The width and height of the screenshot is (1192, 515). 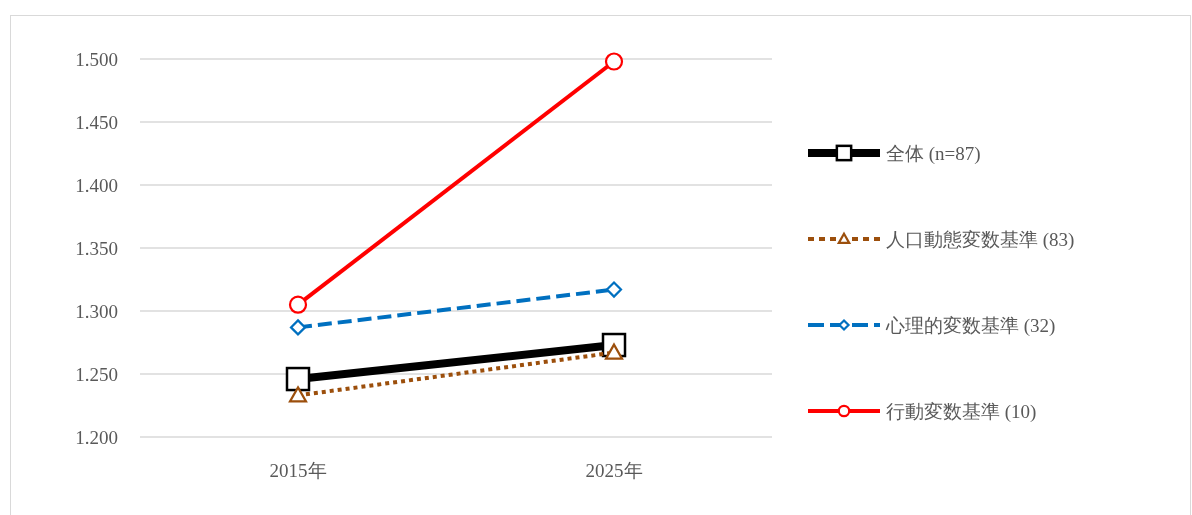 I want to click on y-tick-label: 1.350, so click(x=96, y=248).